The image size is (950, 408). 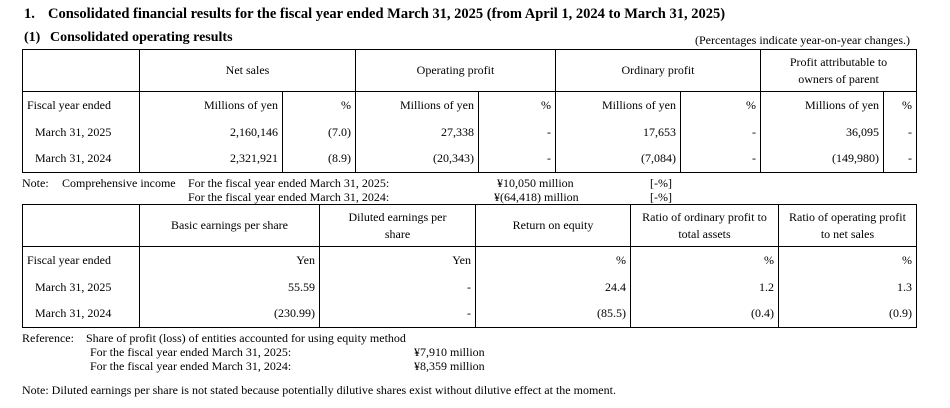 I want to click on units-row: Fiscal year ended Yen Yen % % %, so click(x=469, y=260).